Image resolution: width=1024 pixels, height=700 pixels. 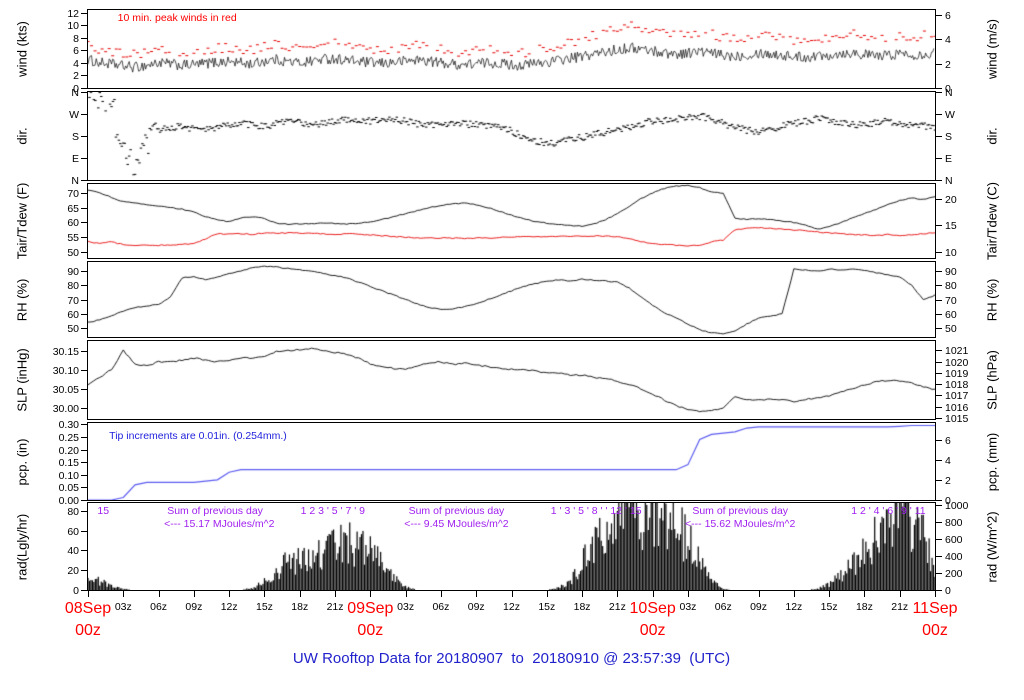 I want to click on xaxis-tick-label: 12z, so click(x=229, y=607).